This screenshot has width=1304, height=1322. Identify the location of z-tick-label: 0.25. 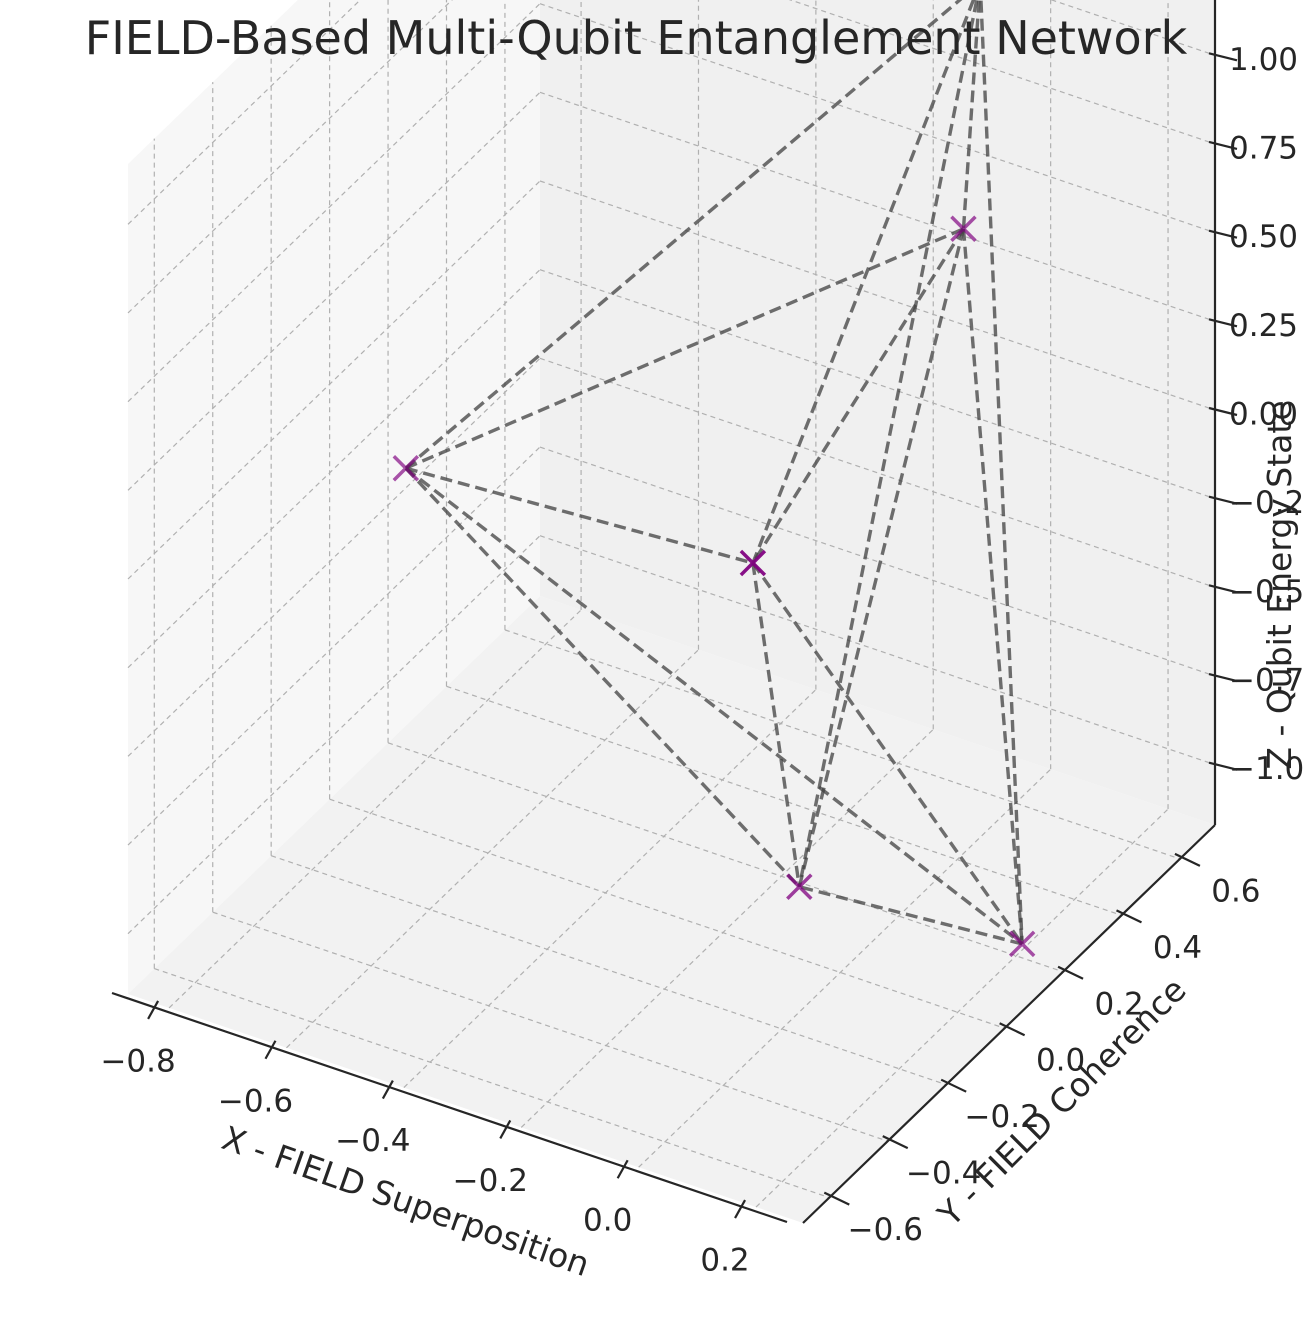
(1263, 326).